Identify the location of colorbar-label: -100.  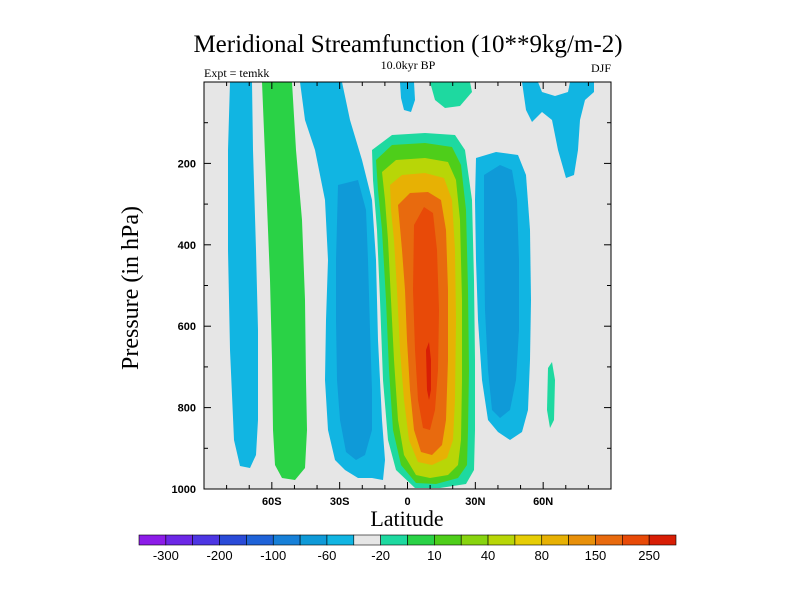
(273, 555).